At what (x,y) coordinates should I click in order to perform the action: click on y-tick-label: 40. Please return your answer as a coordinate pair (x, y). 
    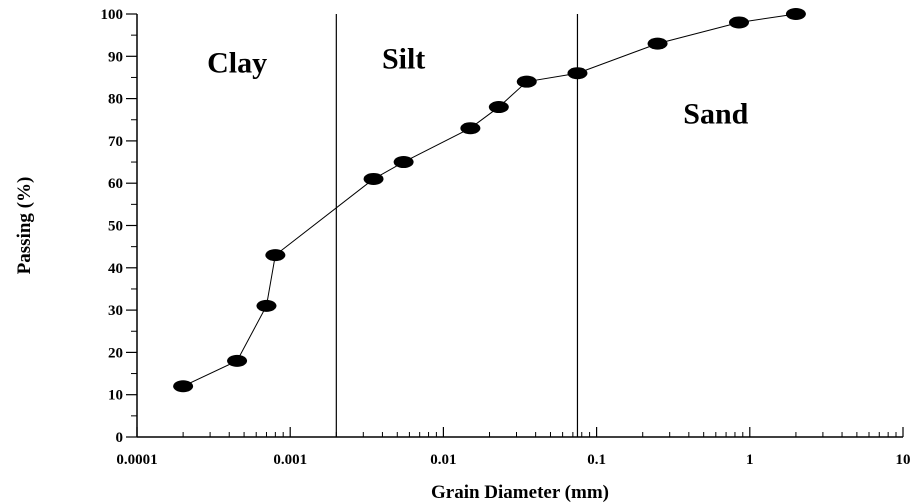
    Looking at the image, I should click on (115, 269).